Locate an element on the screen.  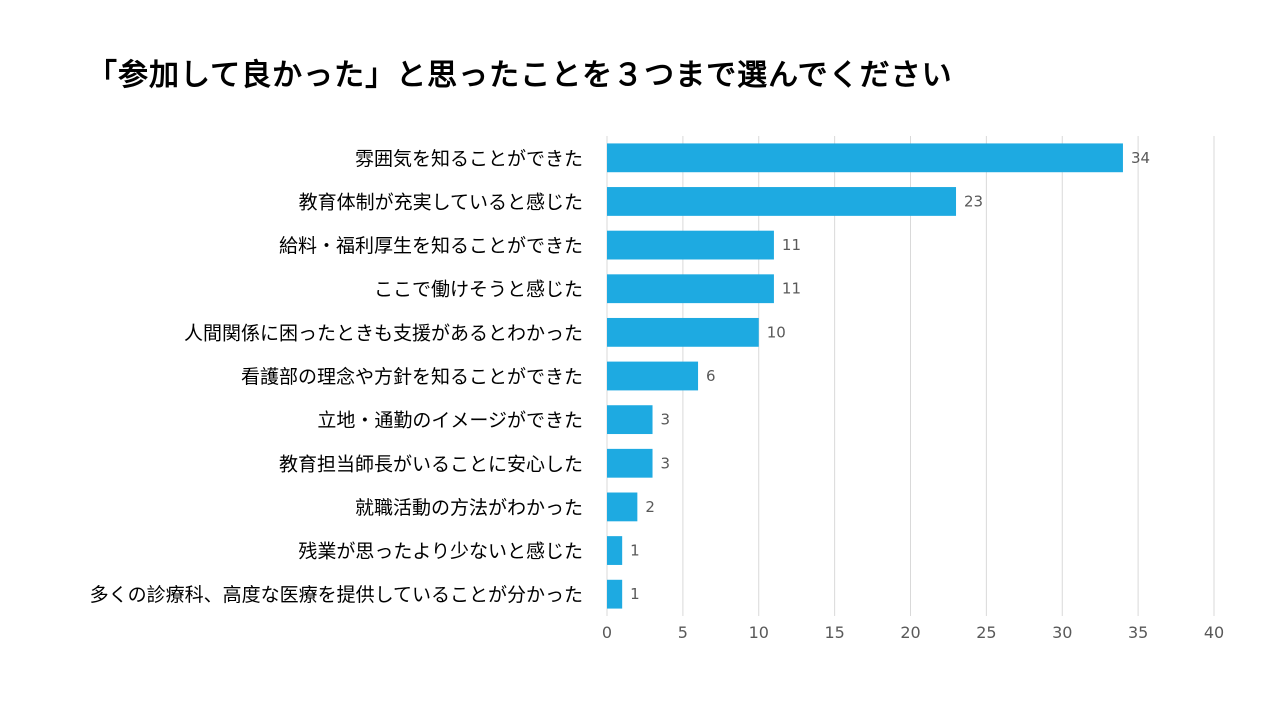
data-label: 34 is located at coordinates (1140, 158).